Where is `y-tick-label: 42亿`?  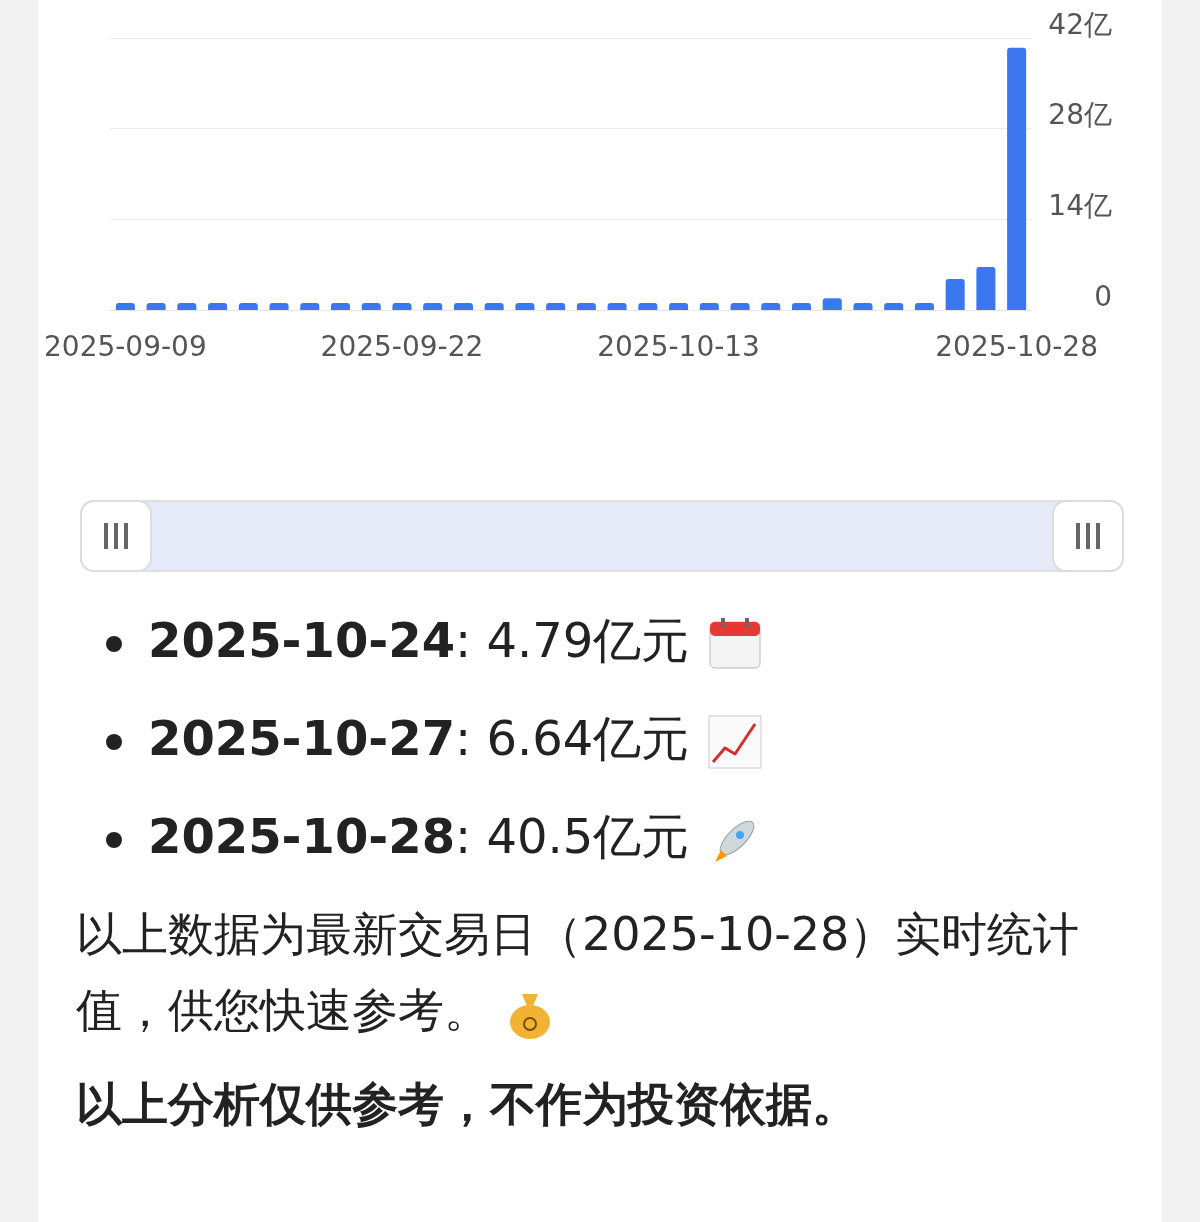
y-tick-label: 42亿 is located at coordinates (1080, 24).